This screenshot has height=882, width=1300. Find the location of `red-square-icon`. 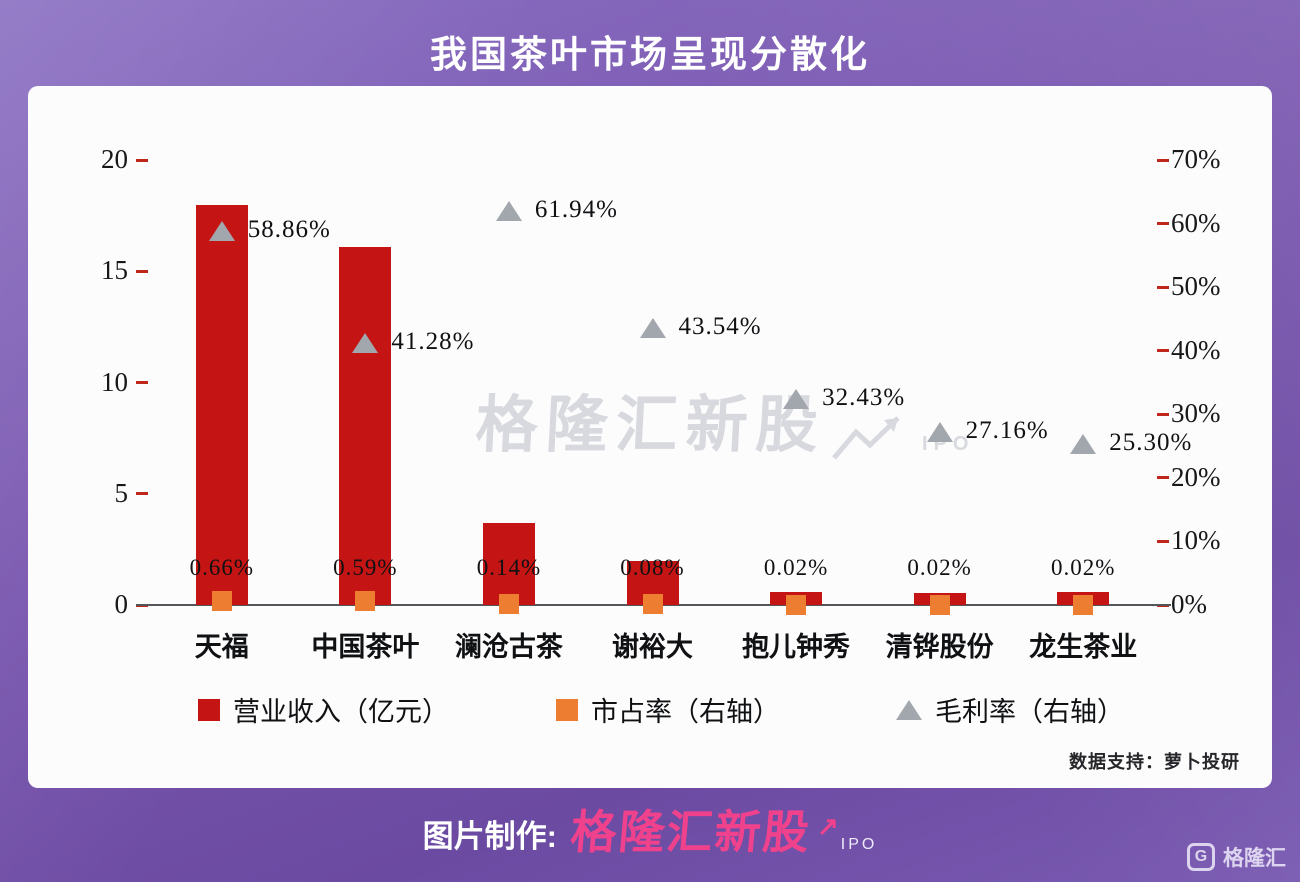

red-square-icon is located at coordinates (209, 709).